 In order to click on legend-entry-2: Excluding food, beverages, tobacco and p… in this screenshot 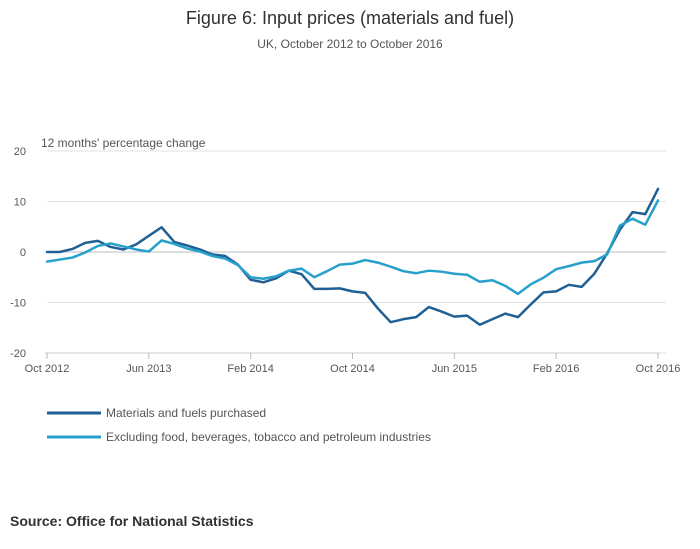, I will do `click(268, 437)`.